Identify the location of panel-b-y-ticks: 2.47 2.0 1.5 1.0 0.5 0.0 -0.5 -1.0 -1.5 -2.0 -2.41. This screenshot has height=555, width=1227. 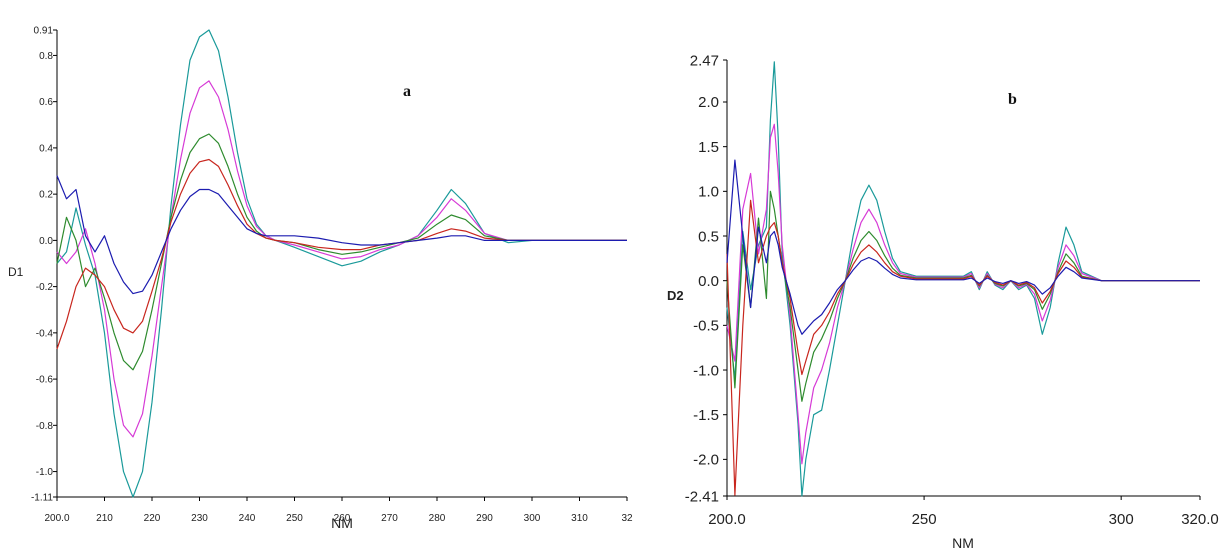
(706, 278).